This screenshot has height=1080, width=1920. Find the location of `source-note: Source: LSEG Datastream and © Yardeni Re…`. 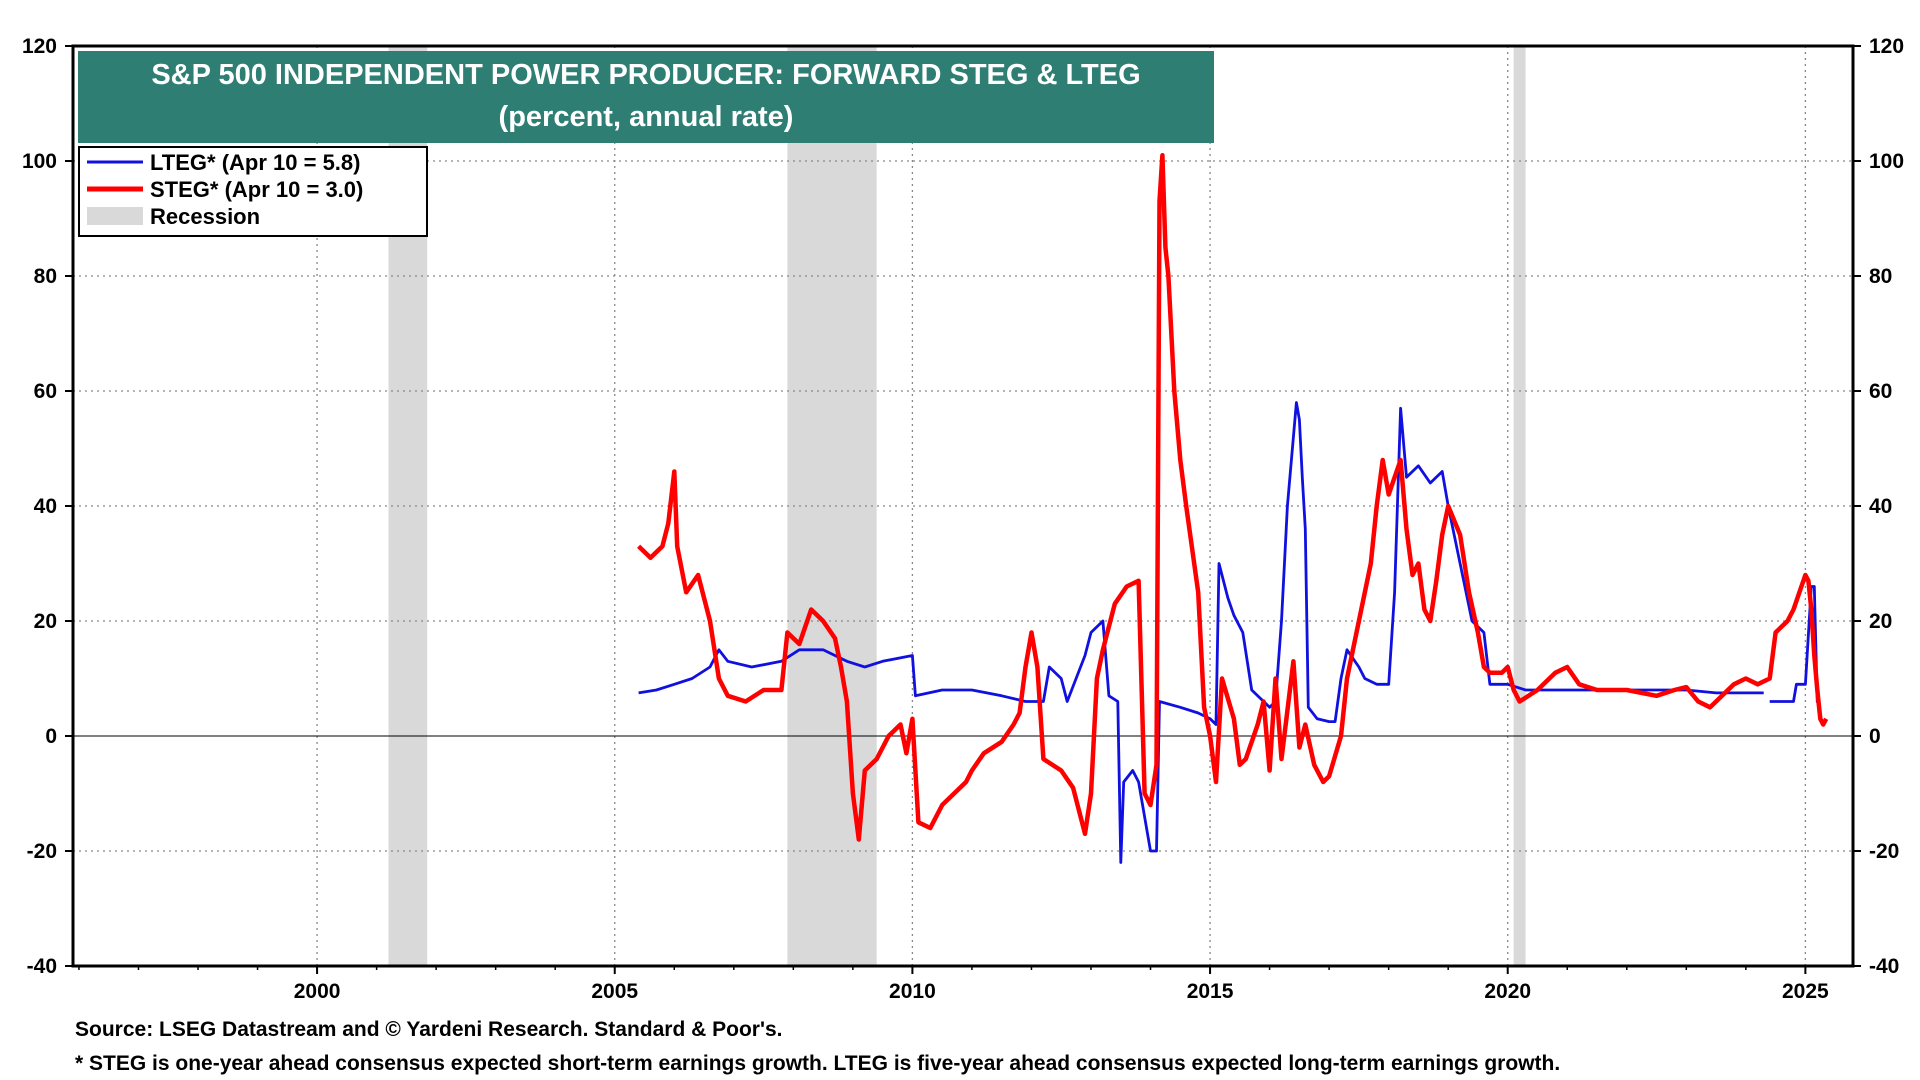

source-note: Source: LSEG Datastream and © Yardeni Re… is located at coordinates (429, 1029).